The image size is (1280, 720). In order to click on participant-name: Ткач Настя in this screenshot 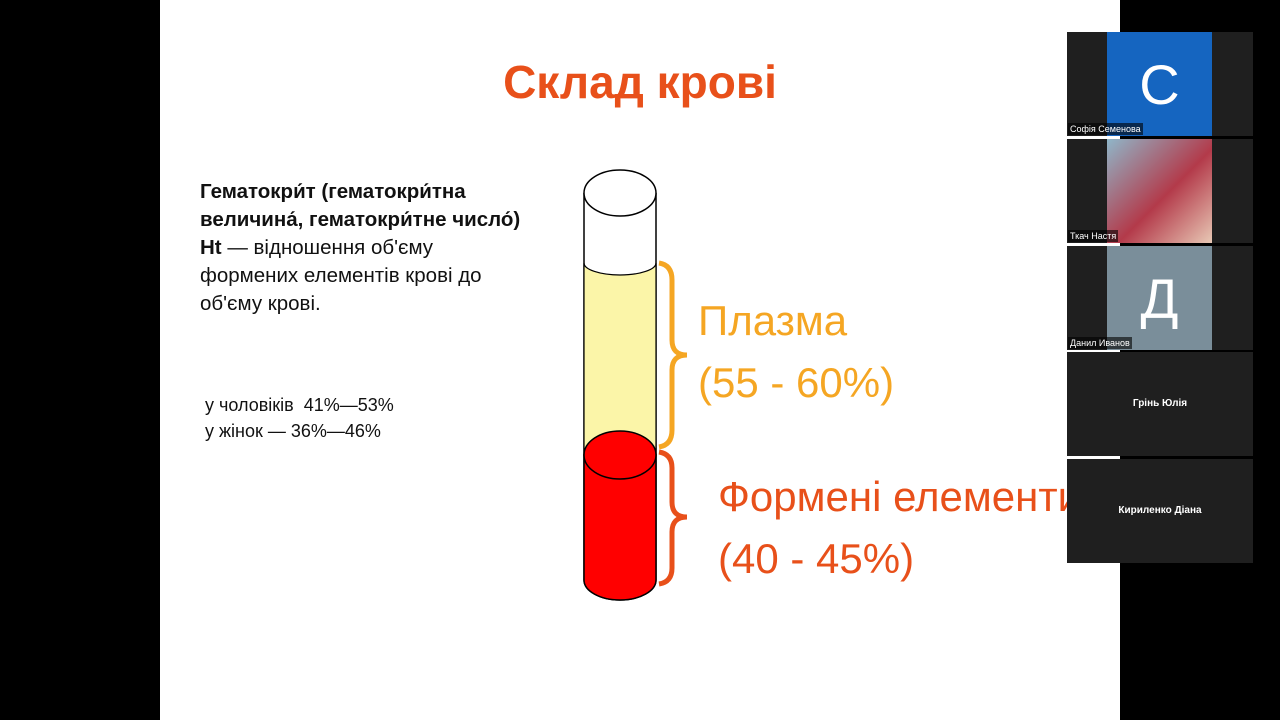, I will do `click(1093, 236)`.